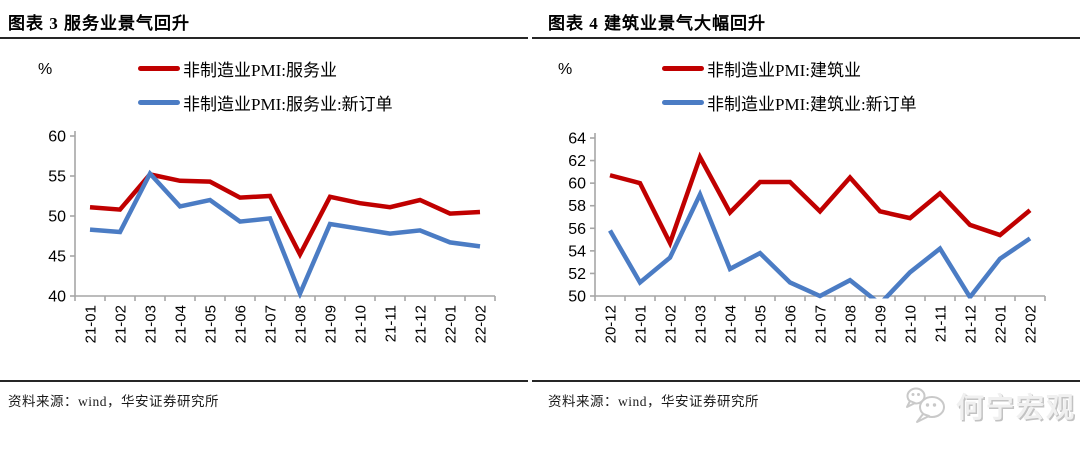 This screenshot has height=456, width=1080. What do you see at coordinates (657, 23) in the screenshot?
I see `chart-title: 图表 4 建筑业景气大幅回升` at bounding box center [657, 23].